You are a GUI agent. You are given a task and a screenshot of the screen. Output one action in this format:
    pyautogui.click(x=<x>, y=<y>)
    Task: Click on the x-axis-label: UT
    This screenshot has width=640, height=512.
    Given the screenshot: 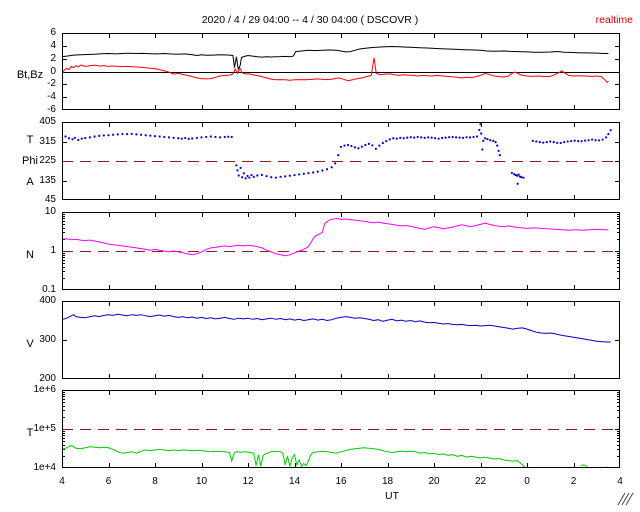 What is the action you would take?
    pyautogui.click(x=392, y=496)
    